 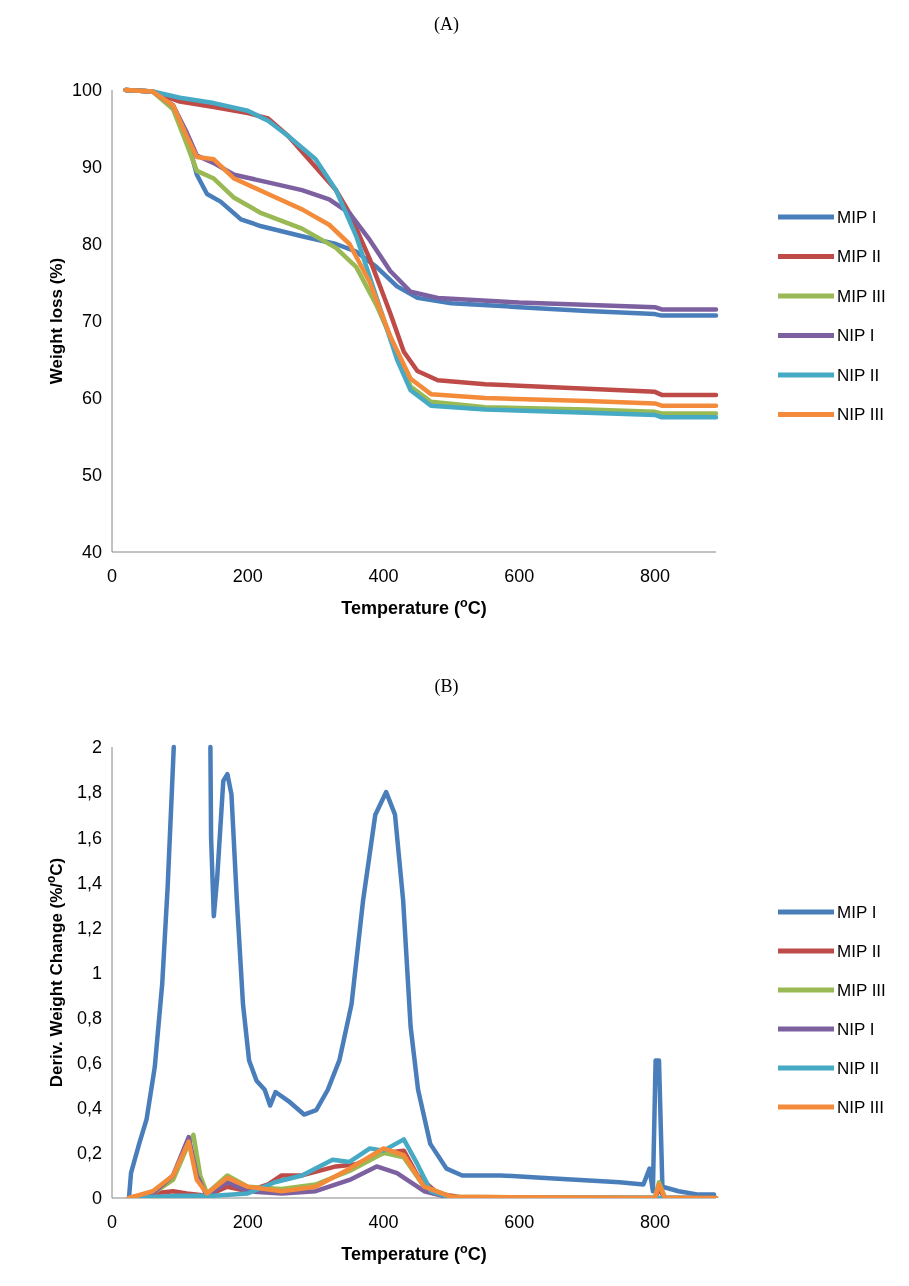 What do you see at coordinates (89, 927) in the screenshot?
I see `y-tick-label: 1,2` at bounding box center [89, 927].